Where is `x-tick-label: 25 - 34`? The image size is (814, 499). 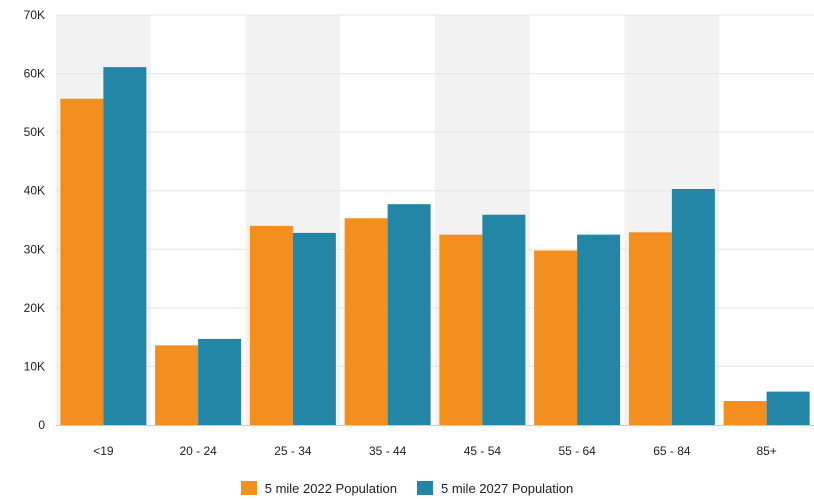
x-tick-label: 25 - 34 is located at coordinates (293, 451).